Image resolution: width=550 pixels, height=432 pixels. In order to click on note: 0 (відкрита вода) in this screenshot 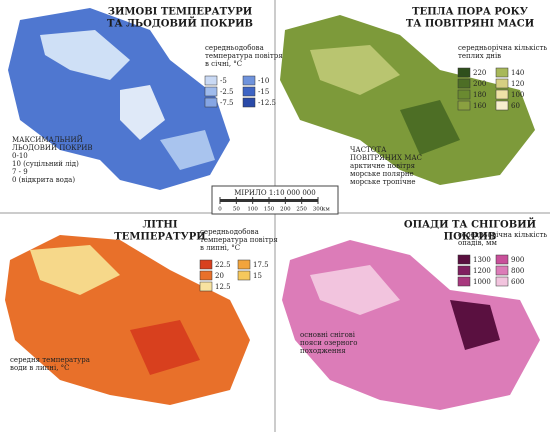, I will do `click(43, 180)`.